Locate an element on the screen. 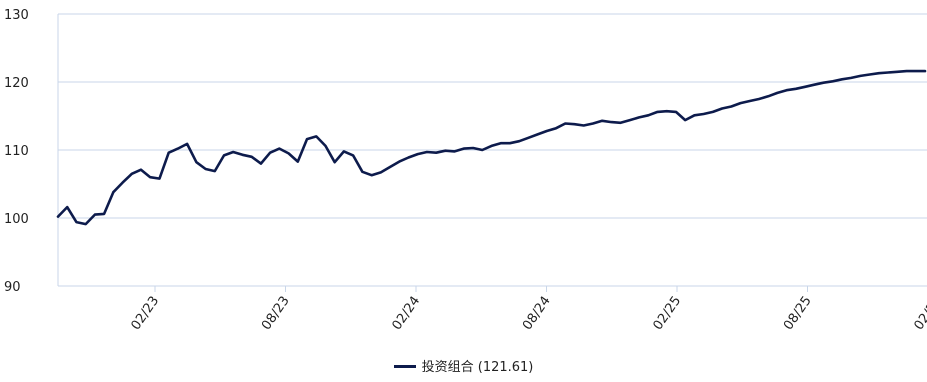  x-tick-label: 02/26 is located at coordinates (919, 313).